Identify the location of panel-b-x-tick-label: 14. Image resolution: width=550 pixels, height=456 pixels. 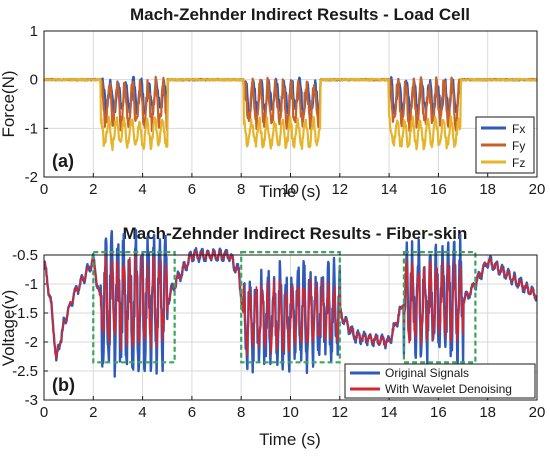
(389, 412).